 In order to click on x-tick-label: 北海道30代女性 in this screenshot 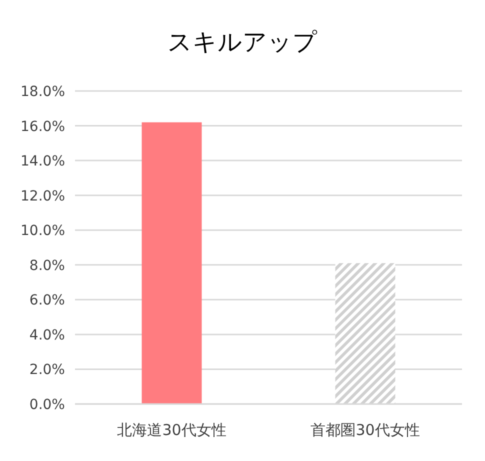, I will do `click(171, 430)`.